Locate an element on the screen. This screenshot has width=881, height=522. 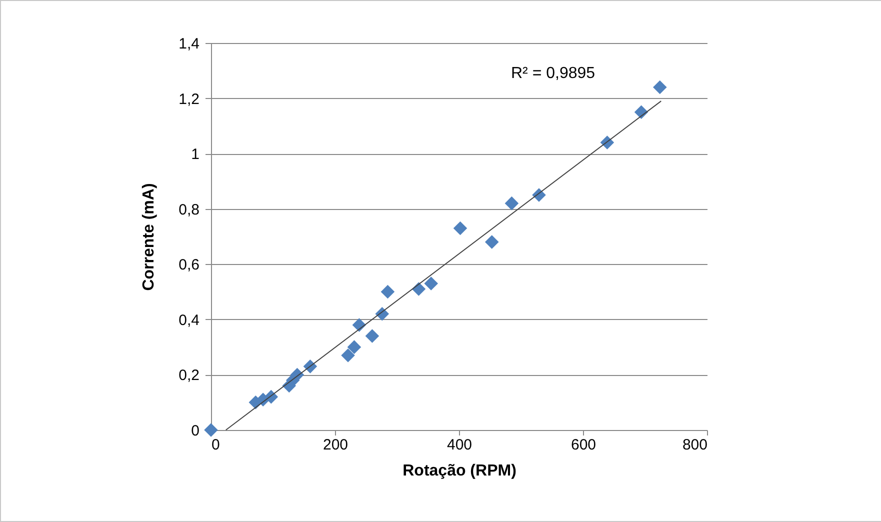
x-tick-label: 400 is located at coordinates (459, 445).